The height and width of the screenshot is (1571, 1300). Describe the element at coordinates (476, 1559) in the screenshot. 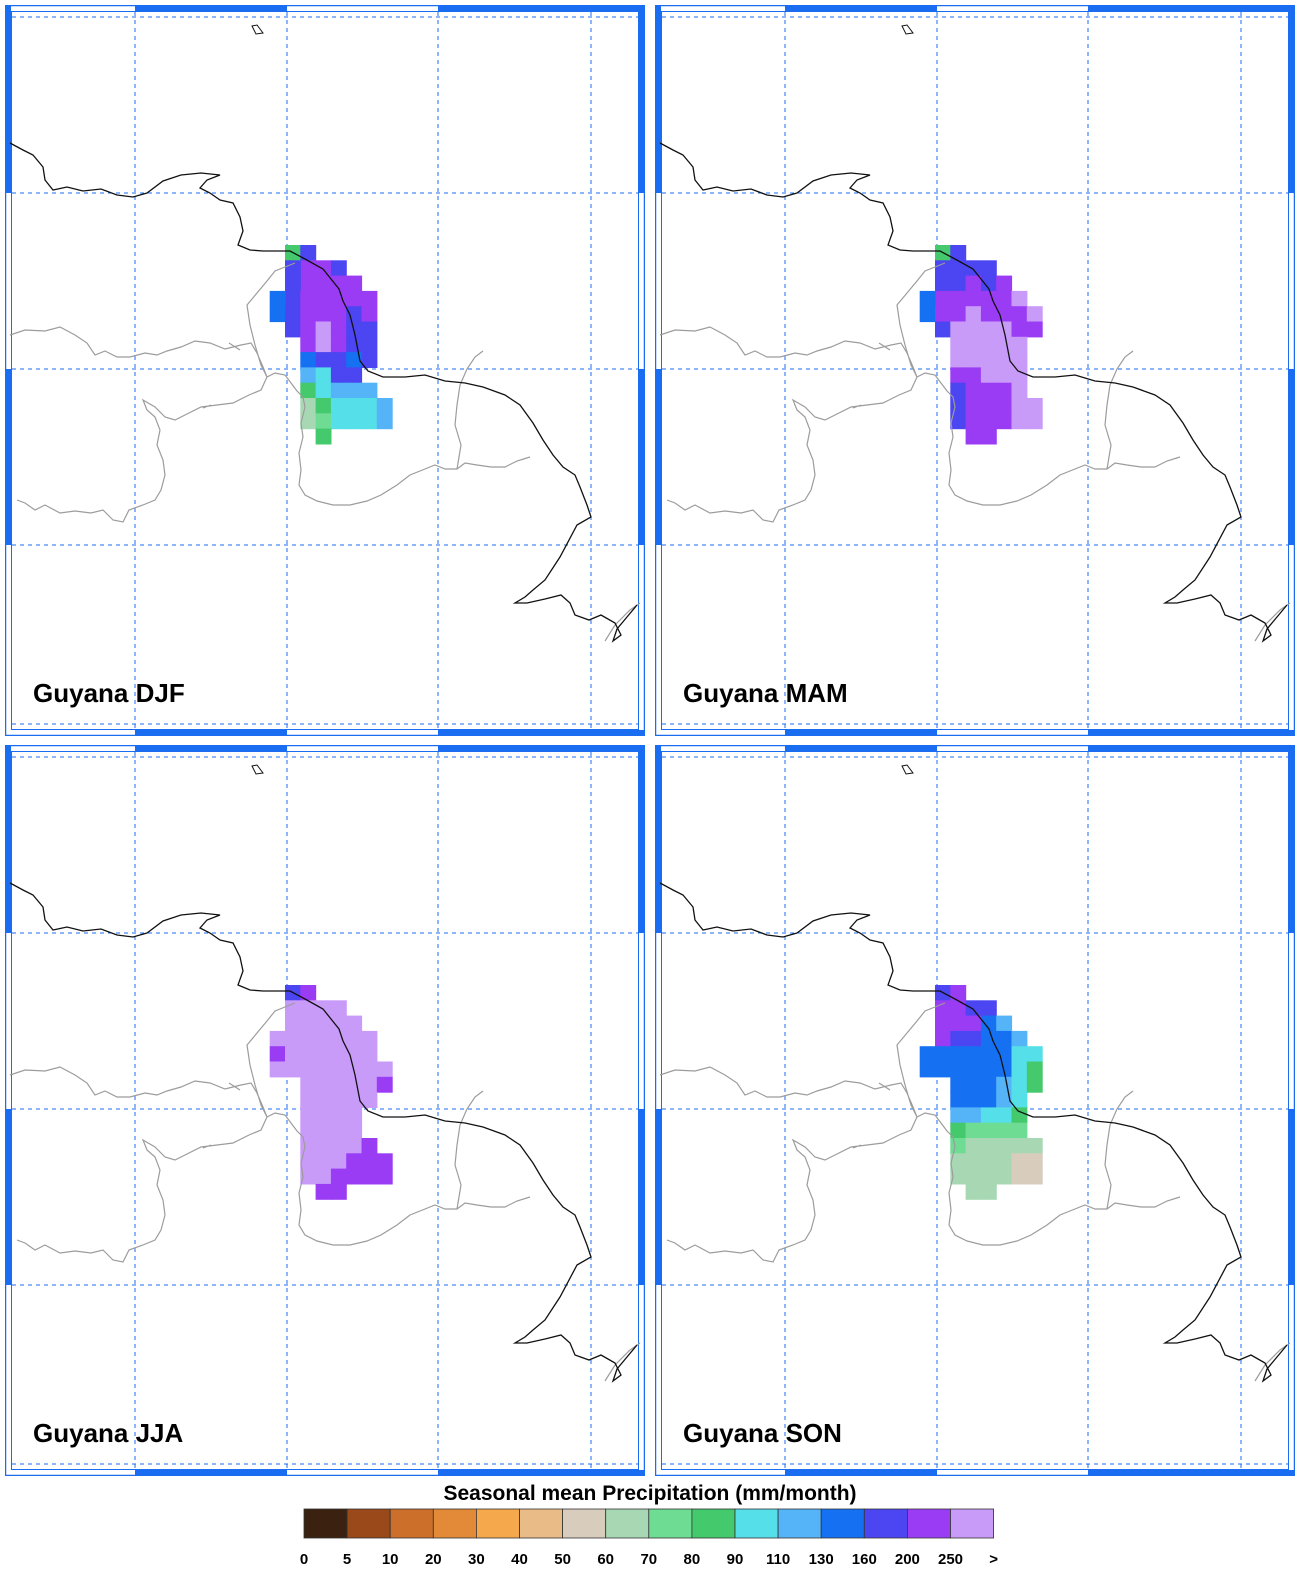

I see `legend-tick-label: 30` at that location.